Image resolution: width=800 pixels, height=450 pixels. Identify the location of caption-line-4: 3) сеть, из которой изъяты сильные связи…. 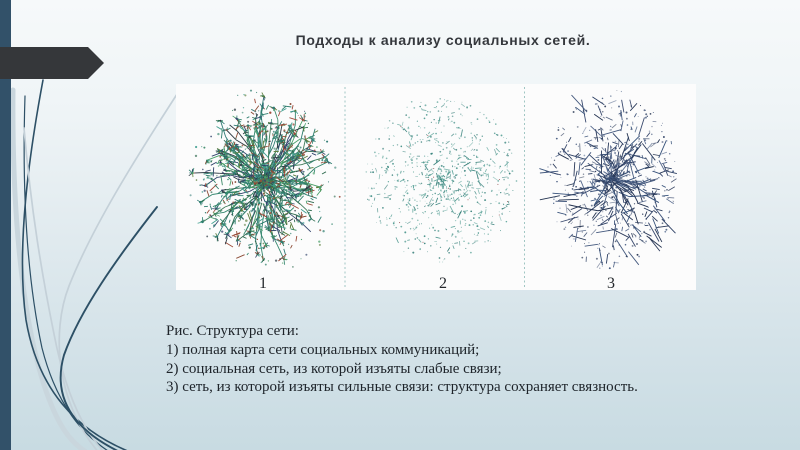
(402, 387).